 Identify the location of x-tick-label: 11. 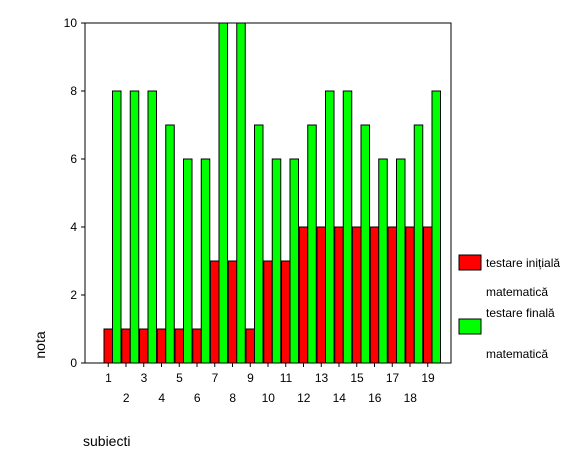
(286, 378).